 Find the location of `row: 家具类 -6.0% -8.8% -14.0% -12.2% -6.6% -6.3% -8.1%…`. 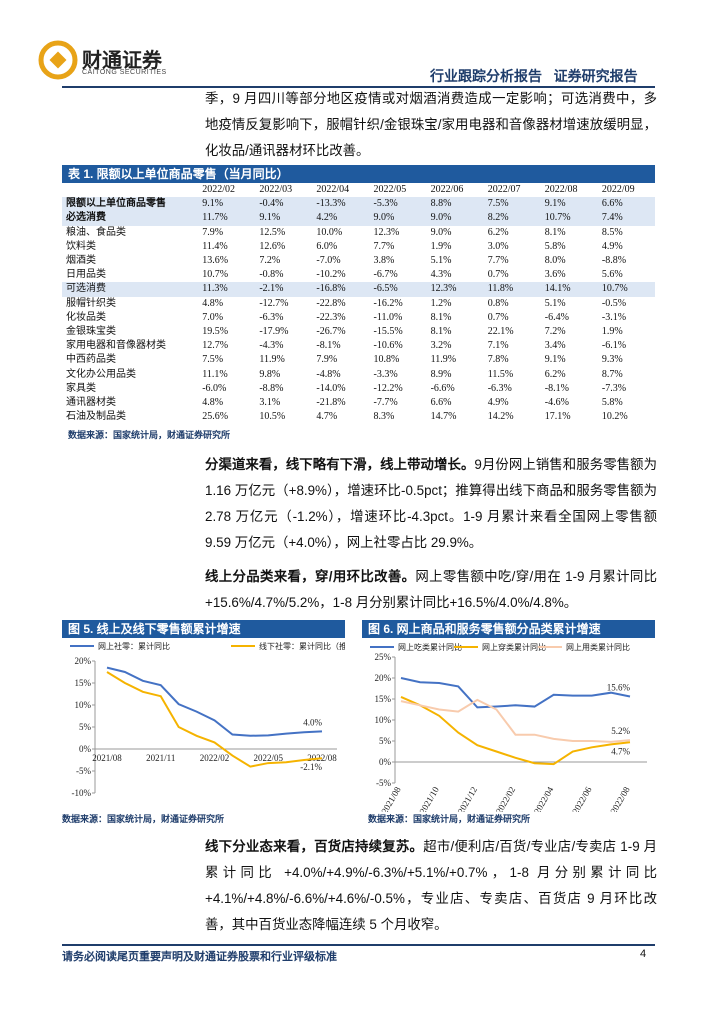

row: 家具类 -6.0% -8.8% -14.0% -12.2% -6.6% -6.3% -8.1%… is located at coordinates (358, 389).